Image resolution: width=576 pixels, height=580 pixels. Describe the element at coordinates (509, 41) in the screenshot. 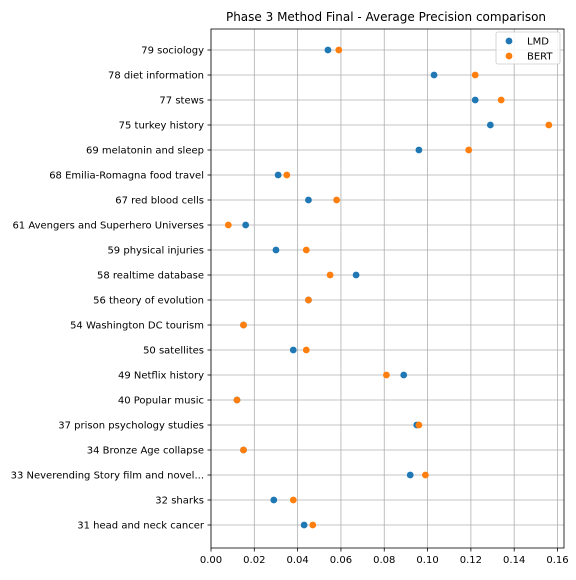

I see `legend-marker-lmd` at that location.